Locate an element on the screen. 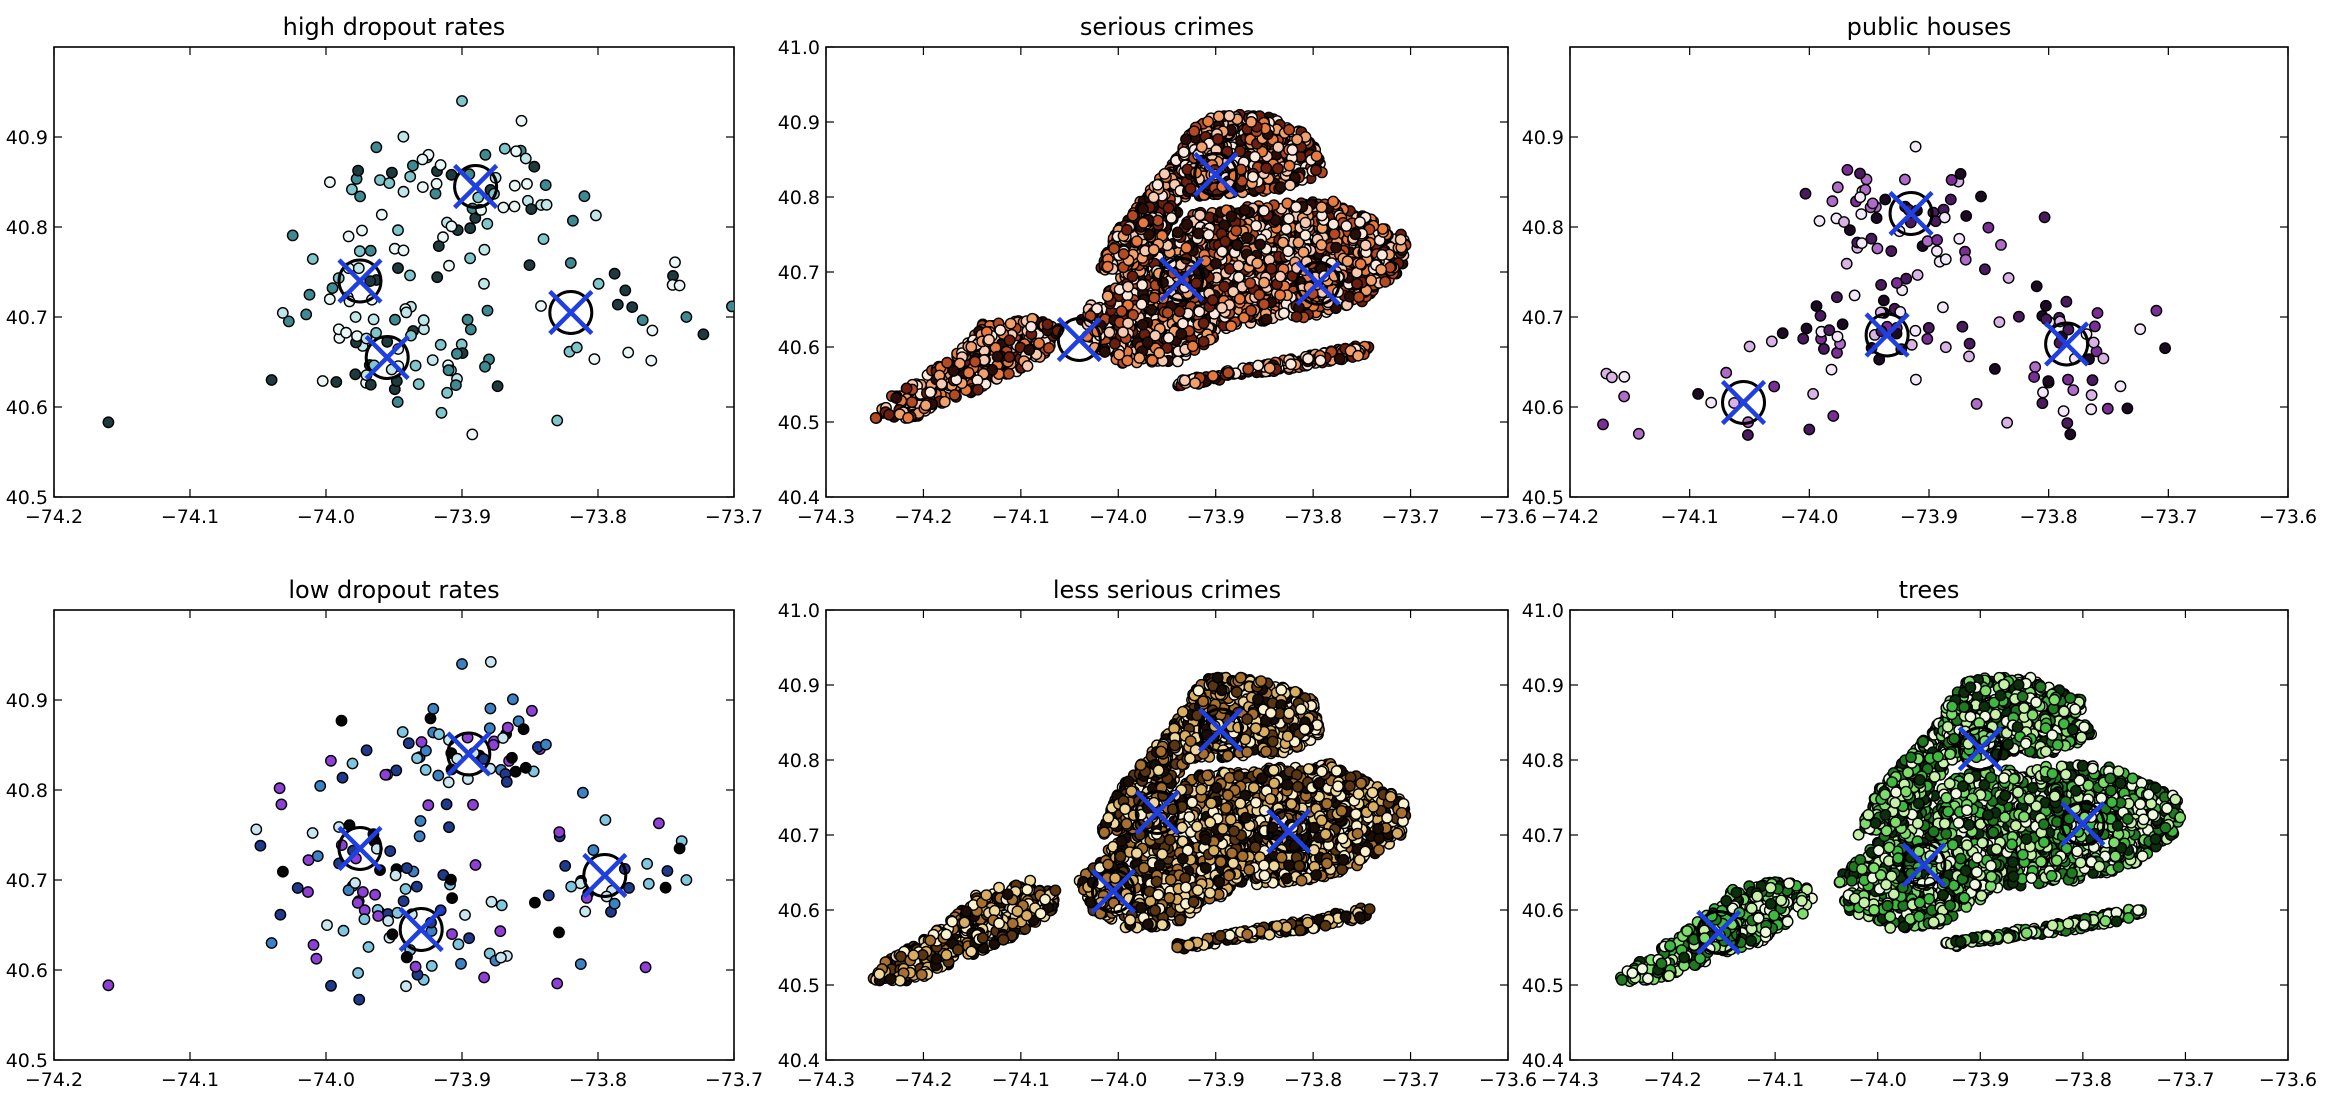 The image size is (2334, 1120). centroid-cross-b is located at coordinates (360, 281).